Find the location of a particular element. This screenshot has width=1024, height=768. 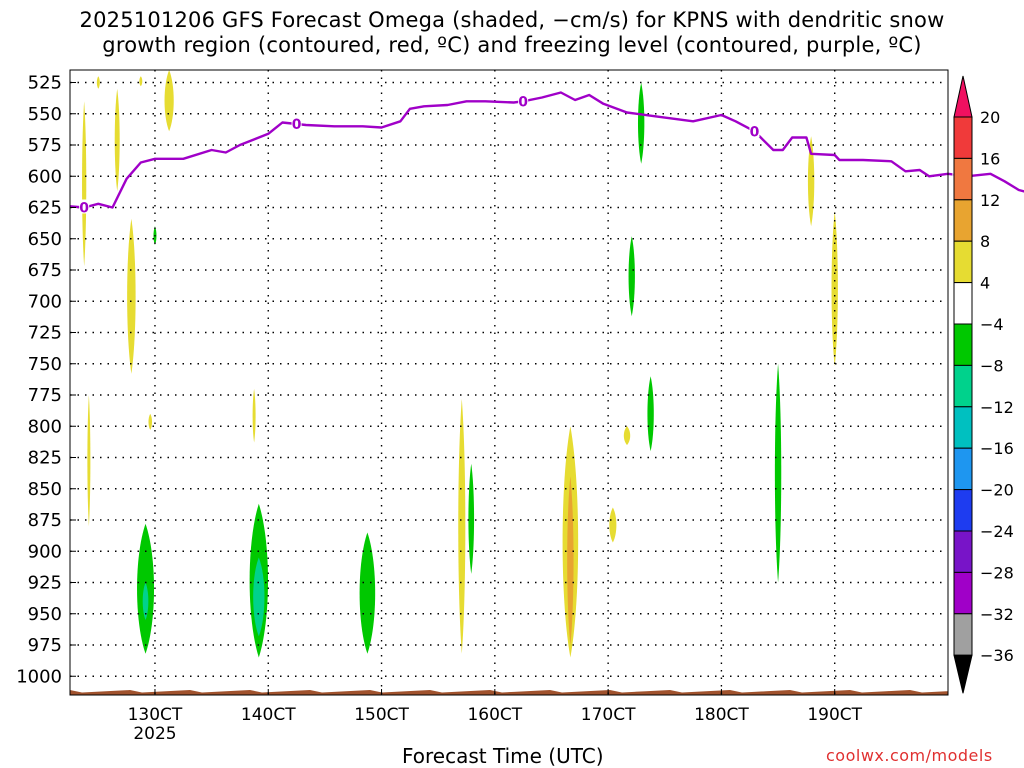

x-tick-label: 170CT is located at coordinates (608, 715).